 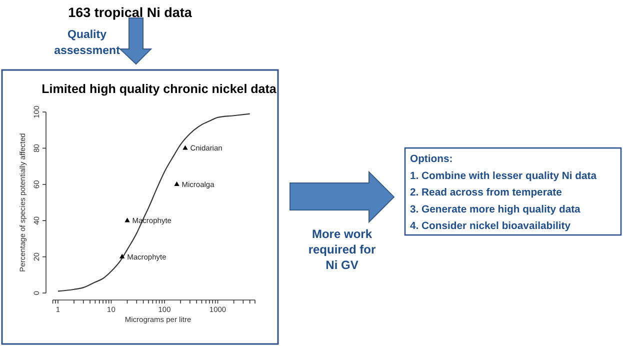 I want to click on text: Options: 1. Combine with lesser quality Ni data 2. Read across from temperate 3. Generate more high quality data 4. Consider nickel bioavailability, so click(x=503, y=193).